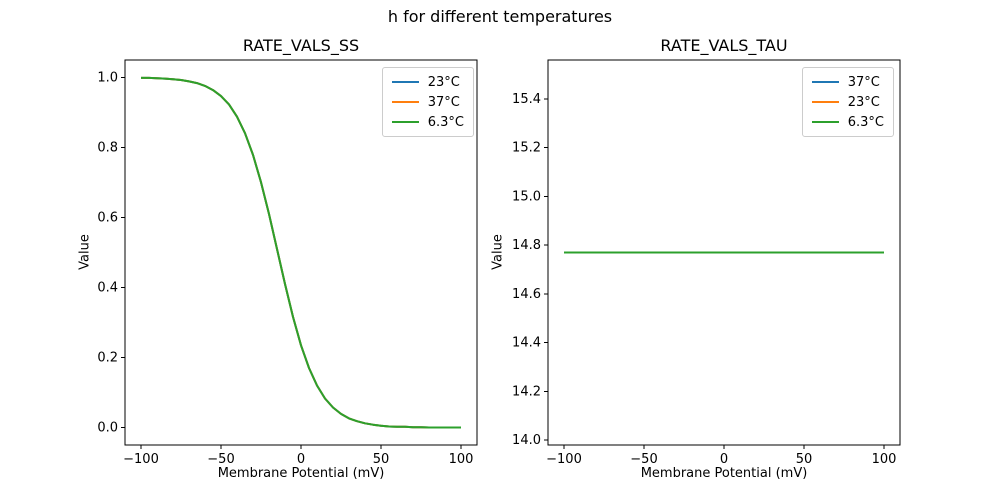  Describe the element at coordinates (526, 99) in the screenshot. I see `y-tick-label: 15.4` at that location.